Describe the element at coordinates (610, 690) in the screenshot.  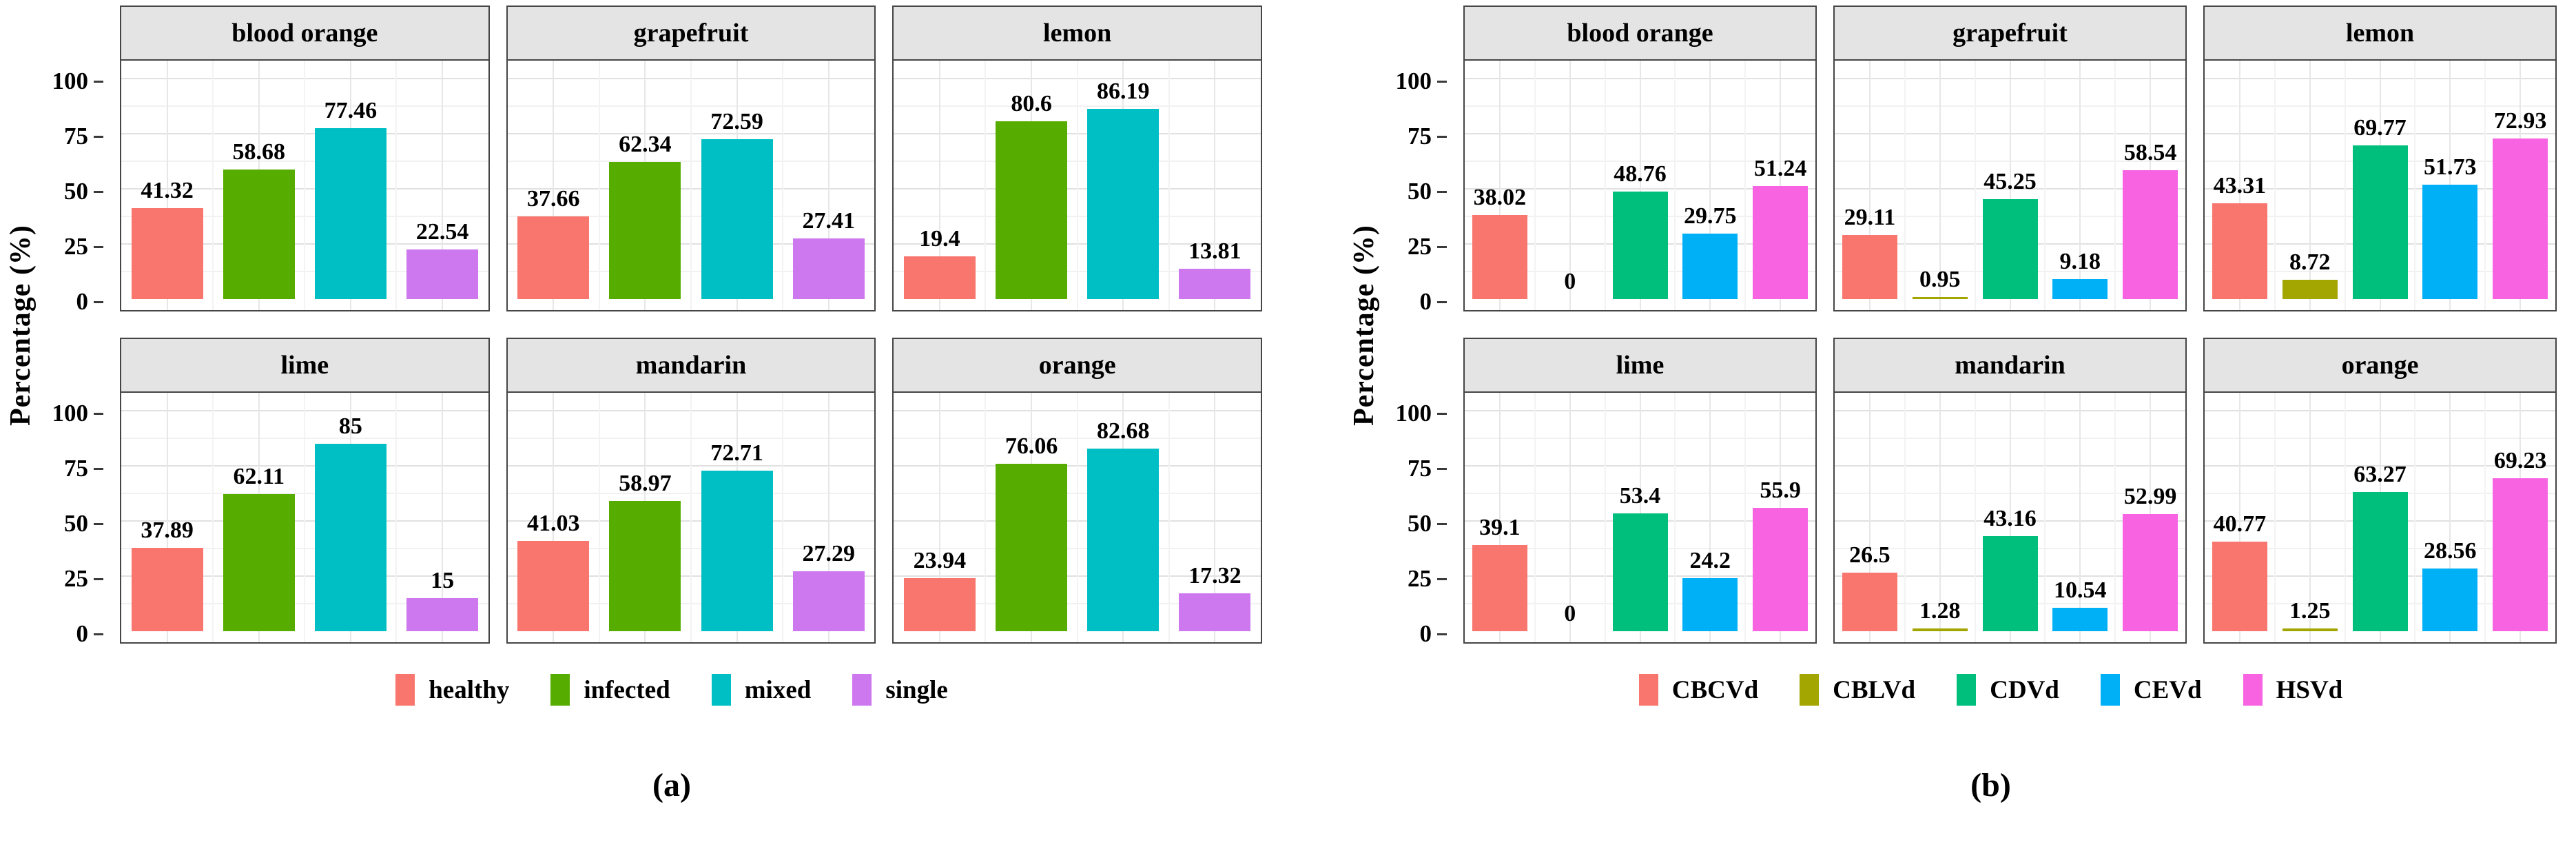
I see `legend-item-infected: infected` at that location.